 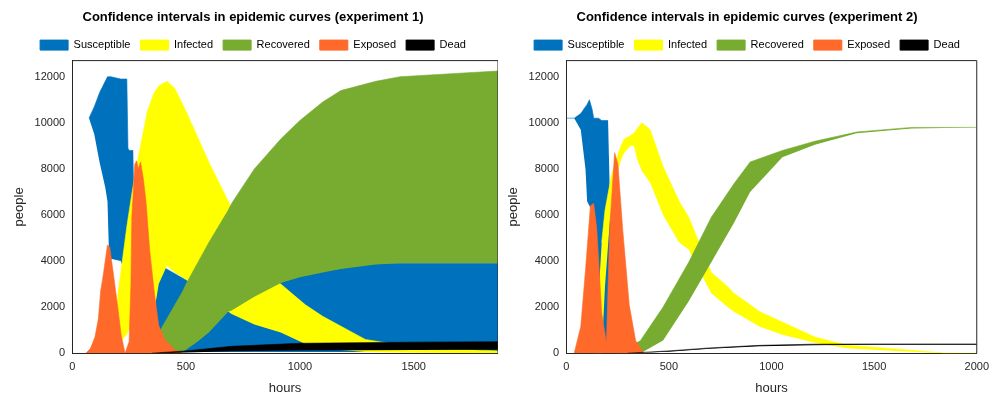 I want to click on x-tick-label: 2000, so click(x=977, y=365).